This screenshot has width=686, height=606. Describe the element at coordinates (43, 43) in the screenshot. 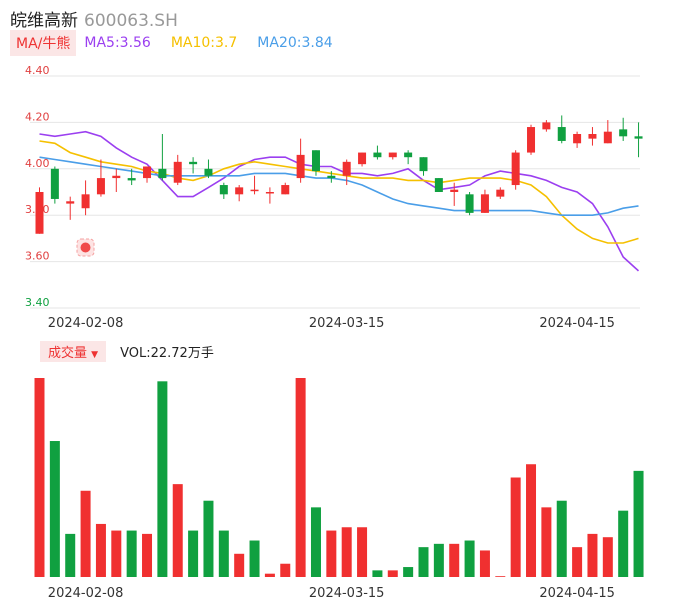

I see `ma-indicator-selector: MA/牛熊` at that location.